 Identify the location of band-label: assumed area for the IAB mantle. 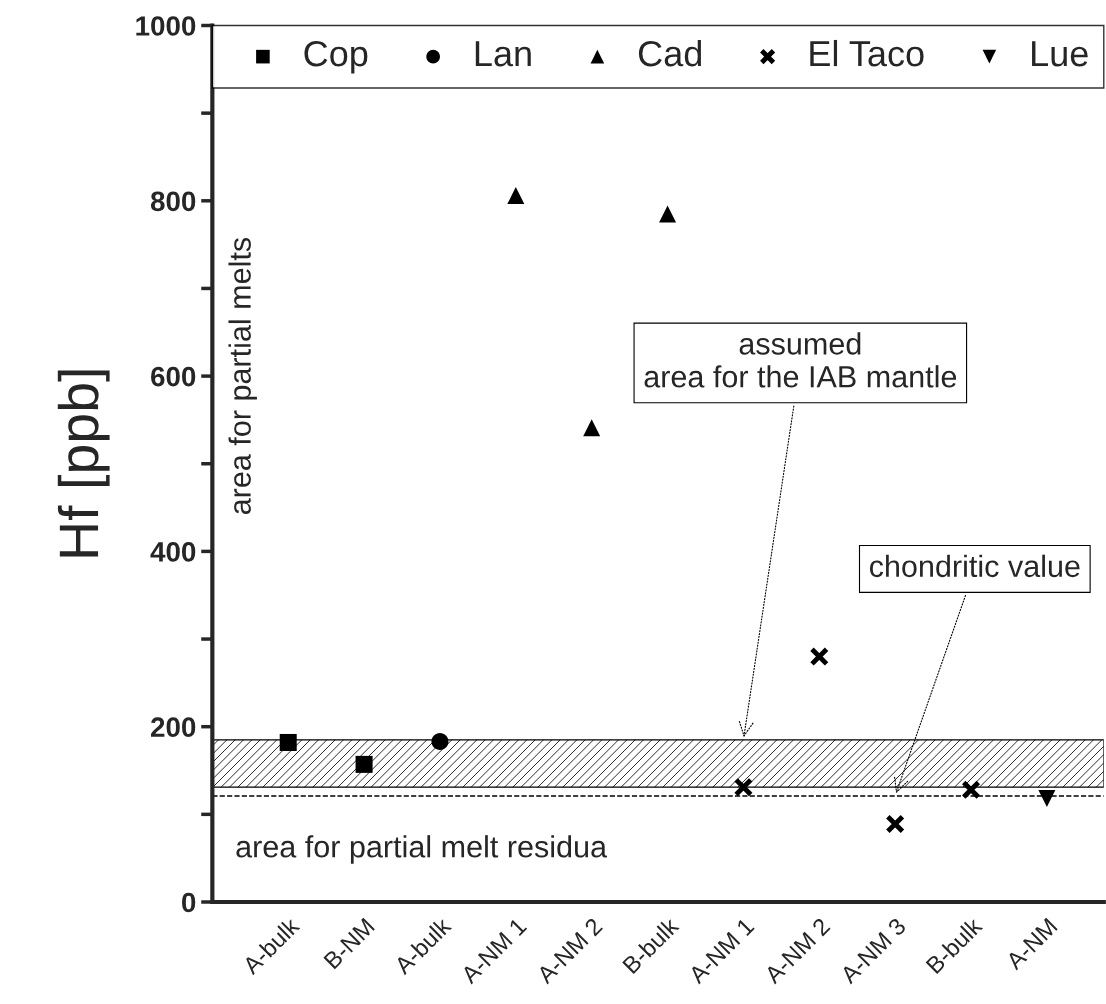
(800, 360).